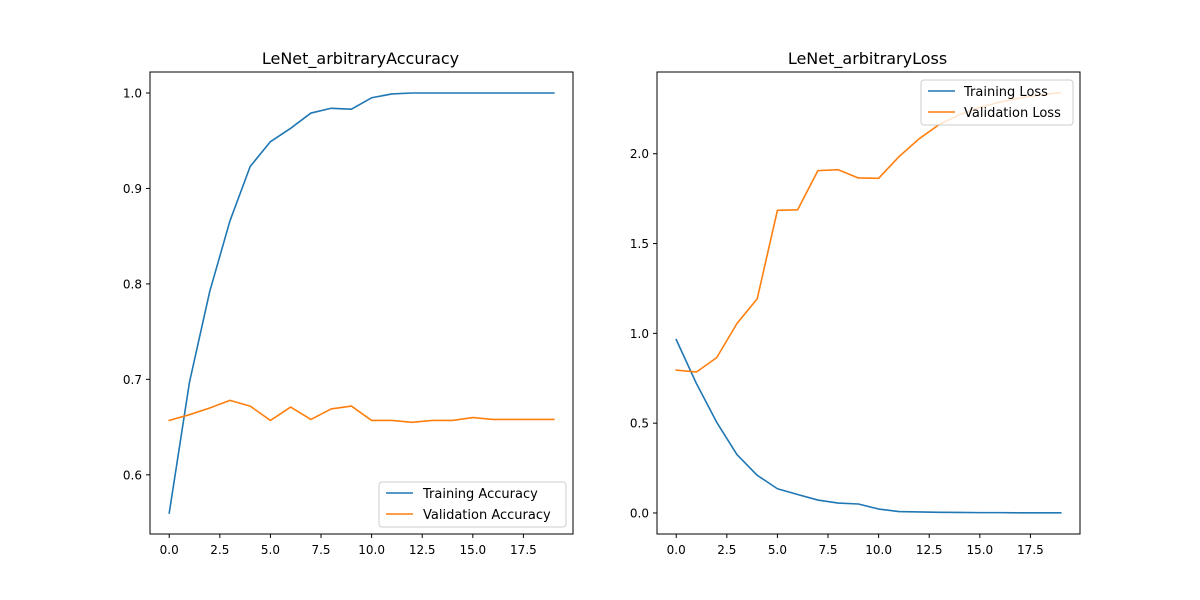 The height and width of the screenshot is (600, 1200). Describe the element at coordinates (1012, 113) in the screenshot. I see `loss-legend-label-validation: Validation Loss` at that location.